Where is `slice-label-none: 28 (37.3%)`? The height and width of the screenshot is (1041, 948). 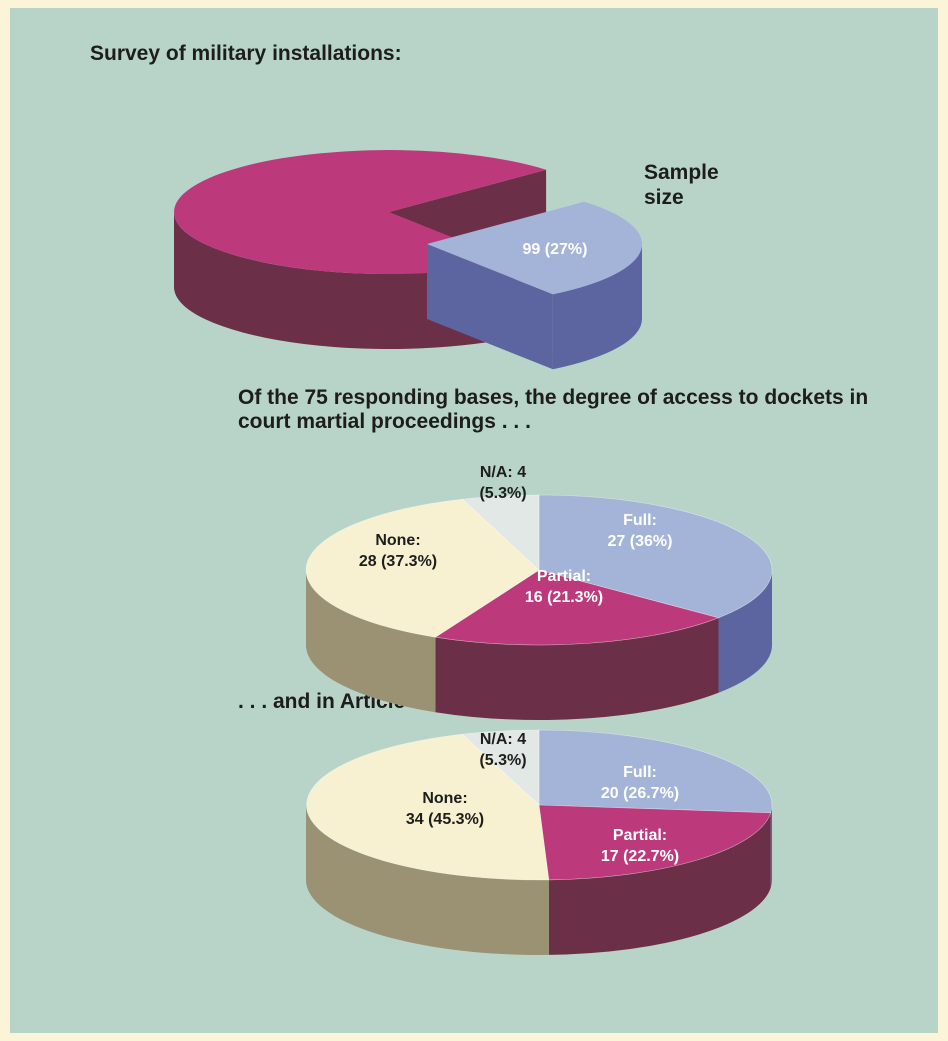 slice-label-none: 28 (37.3%) is located at coordinates (398, 561).